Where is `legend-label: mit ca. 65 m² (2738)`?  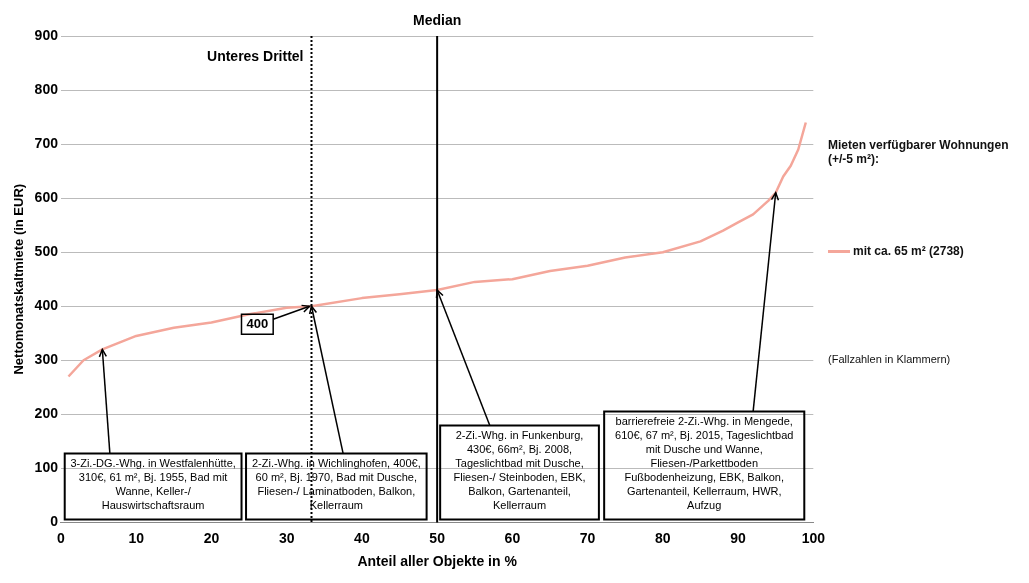 legend-label: mit ca. 65 m² (2738) is located at coordinates (908, 251).